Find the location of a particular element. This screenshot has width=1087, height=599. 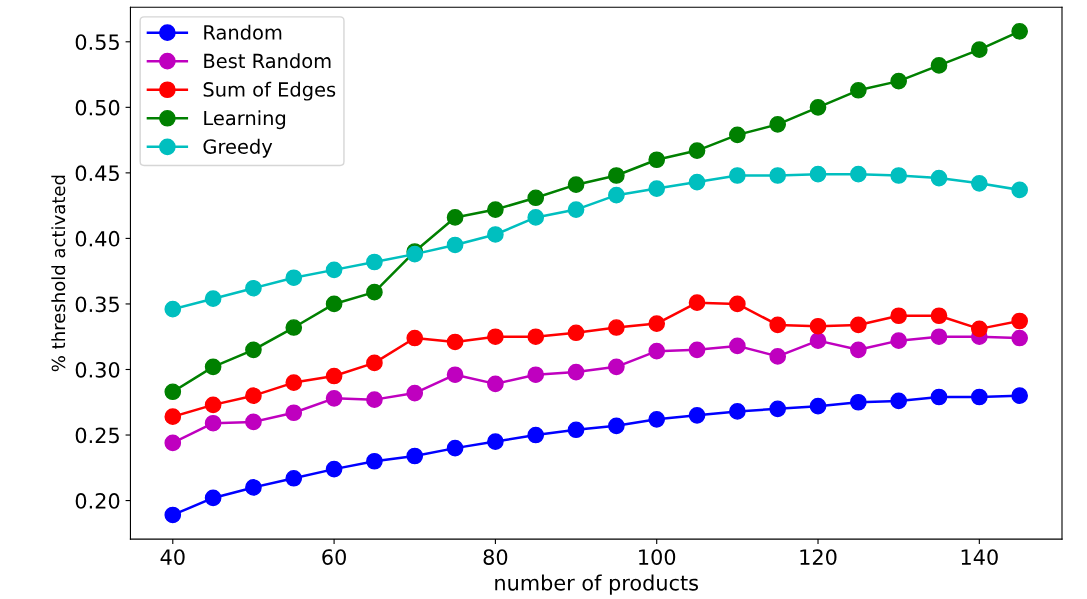

legend-label: Sum of Edges is located at coordinates (269, 91).